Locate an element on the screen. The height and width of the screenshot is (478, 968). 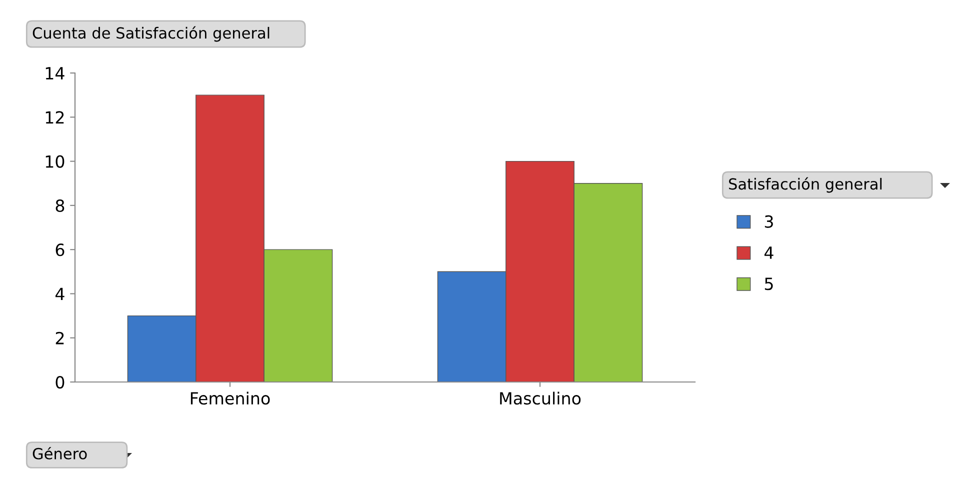
legend-label: 3 is located at coordinates (768, 221).